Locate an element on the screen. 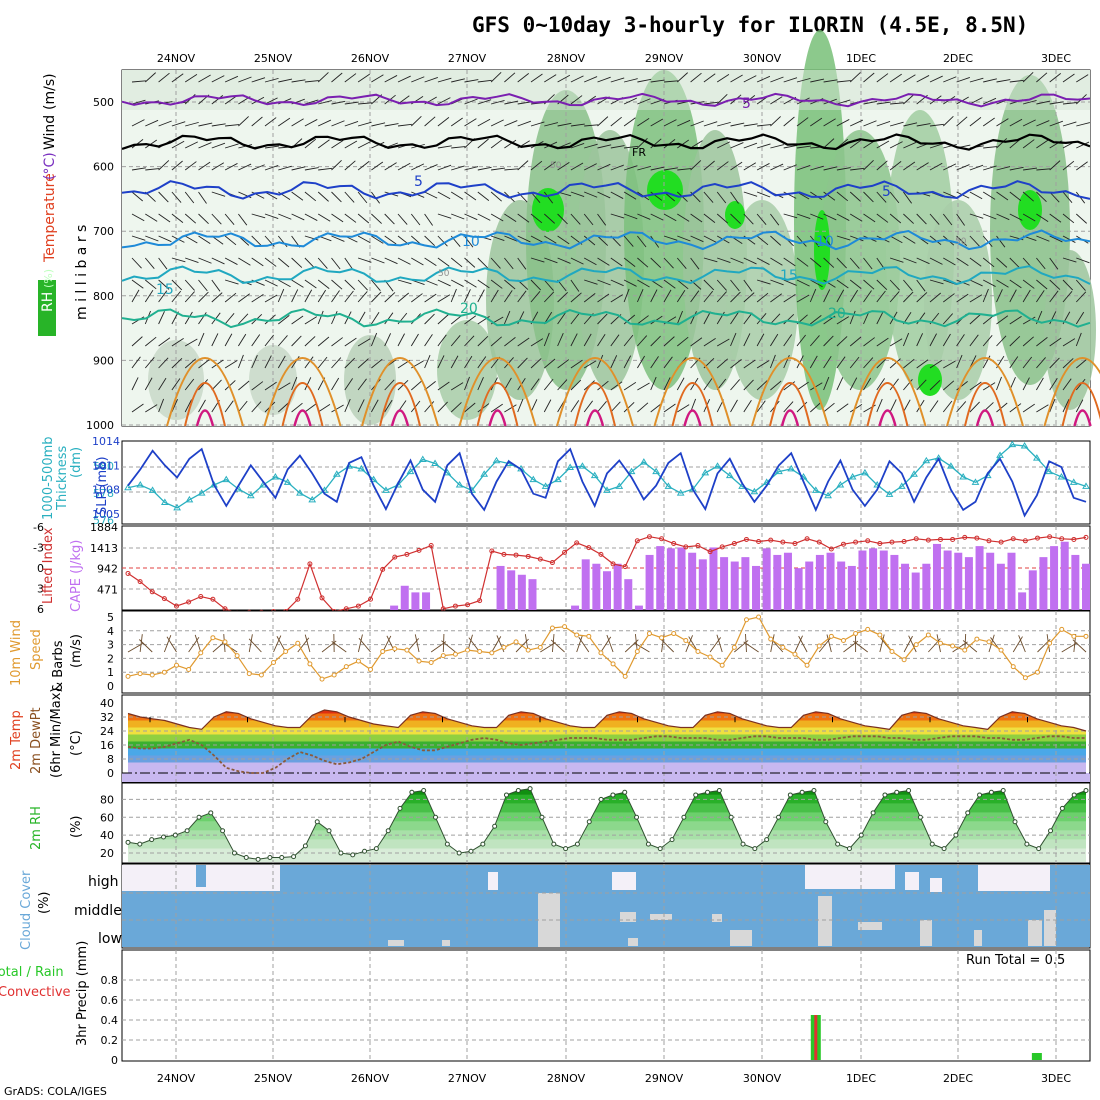 The width and height of the screenshot is (1100, 1100). cloud-clear-high is located at coordinates (850, 877).